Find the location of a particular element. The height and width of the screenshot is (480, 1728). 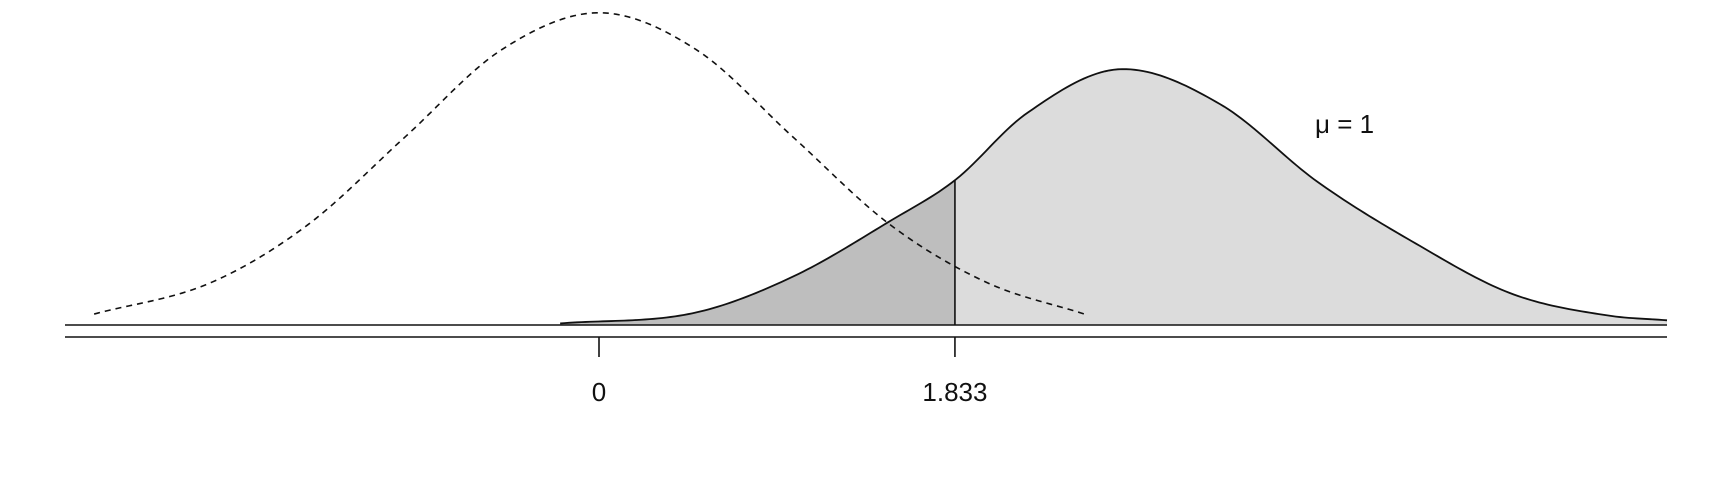

x-tick-label: 1.833 is located at coordinates (954, 392).